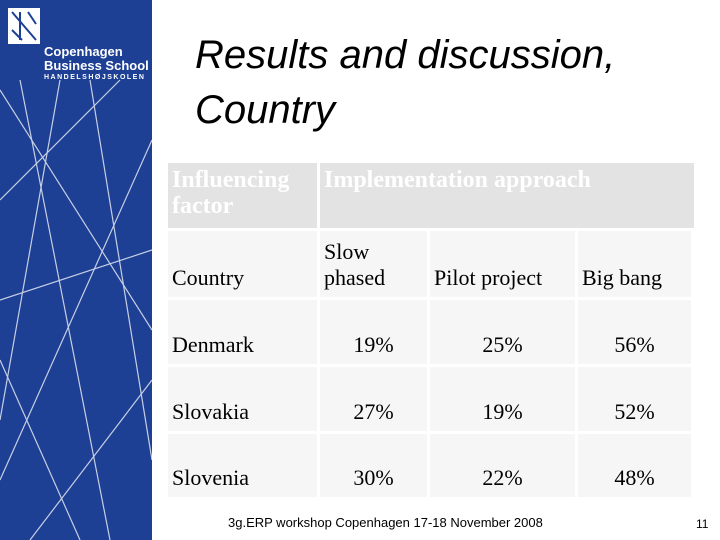 Image resolution: width=720 pixels, height=540 pixels. What do you see at coordinates (373, 465) in the screenshot?
I see `table-cell: 30%` at bounding box center [373, 465].